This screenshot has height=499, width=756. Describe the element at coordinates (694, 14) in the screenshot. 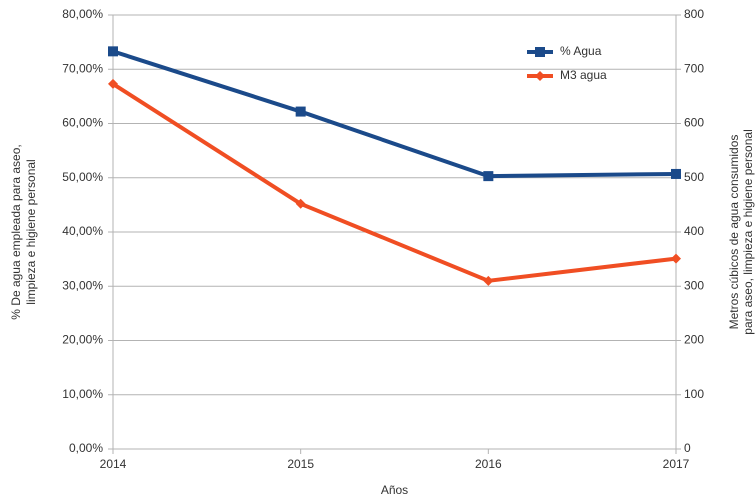

I see `y2-tick-label: 800` at that location.